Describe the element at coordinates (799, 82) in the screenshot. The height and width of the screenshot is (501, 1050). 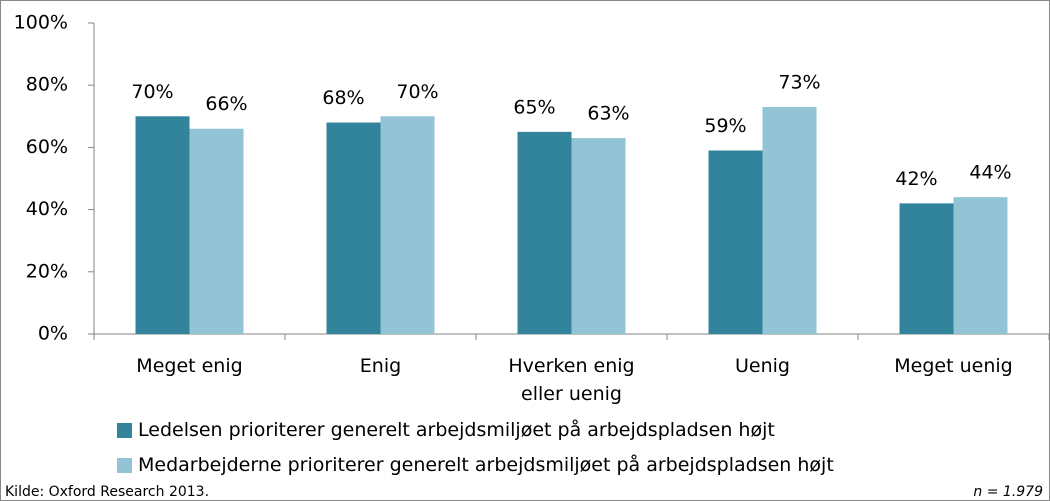
I see `data-label: 73%` at that location.